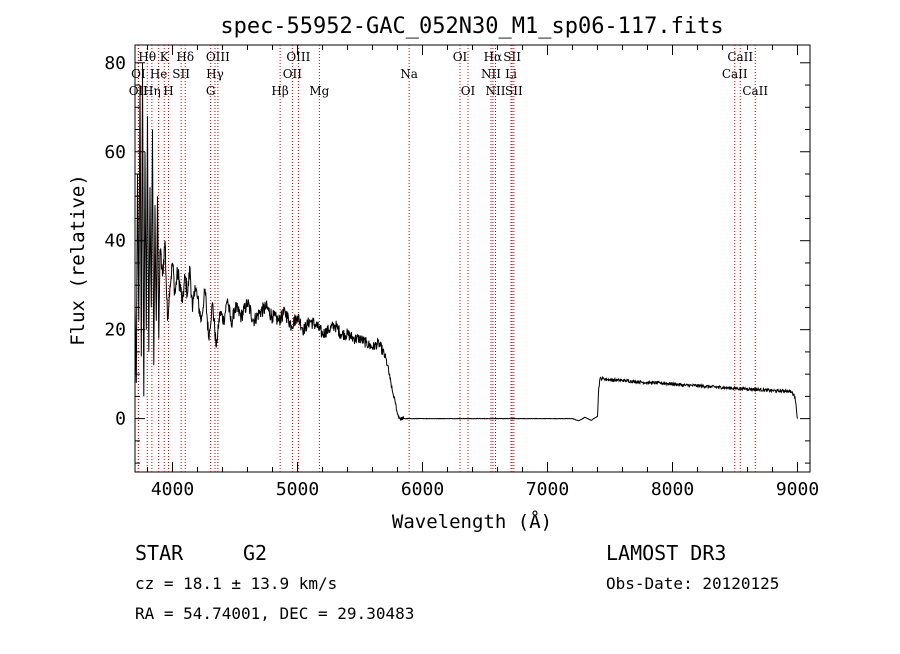 The image size is (900, 654). What do you see at coordinates (152, 91) in the screenshot?
I see `line-marker-label: Hη` at bounding box center [152, 91].